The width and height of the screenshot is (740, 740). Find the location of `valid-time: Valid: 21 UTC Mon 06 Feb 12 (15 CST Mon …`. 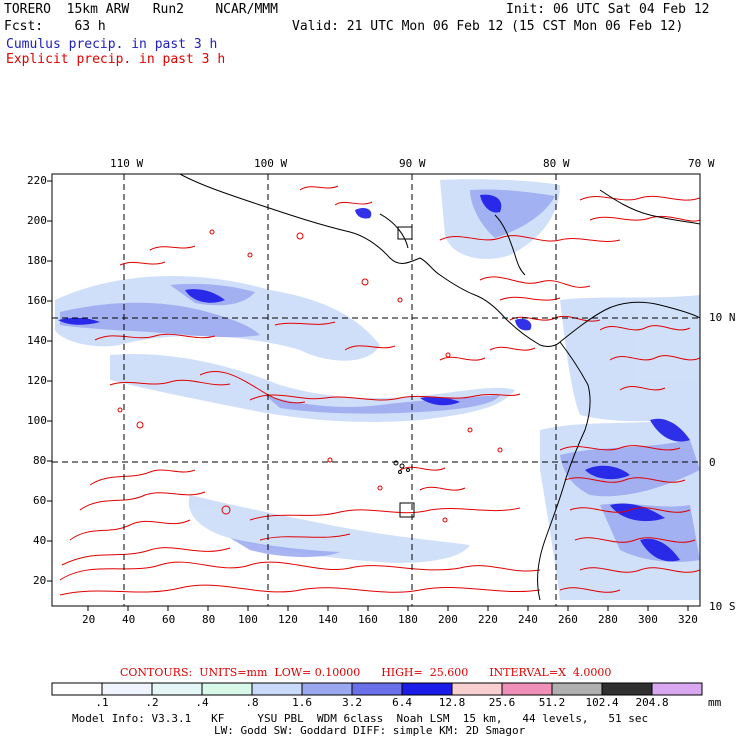

valid-time: Valid: 21 UTC Mon 06 Feb 12 (15 CST Mon … is located at coordinates (488, 26).